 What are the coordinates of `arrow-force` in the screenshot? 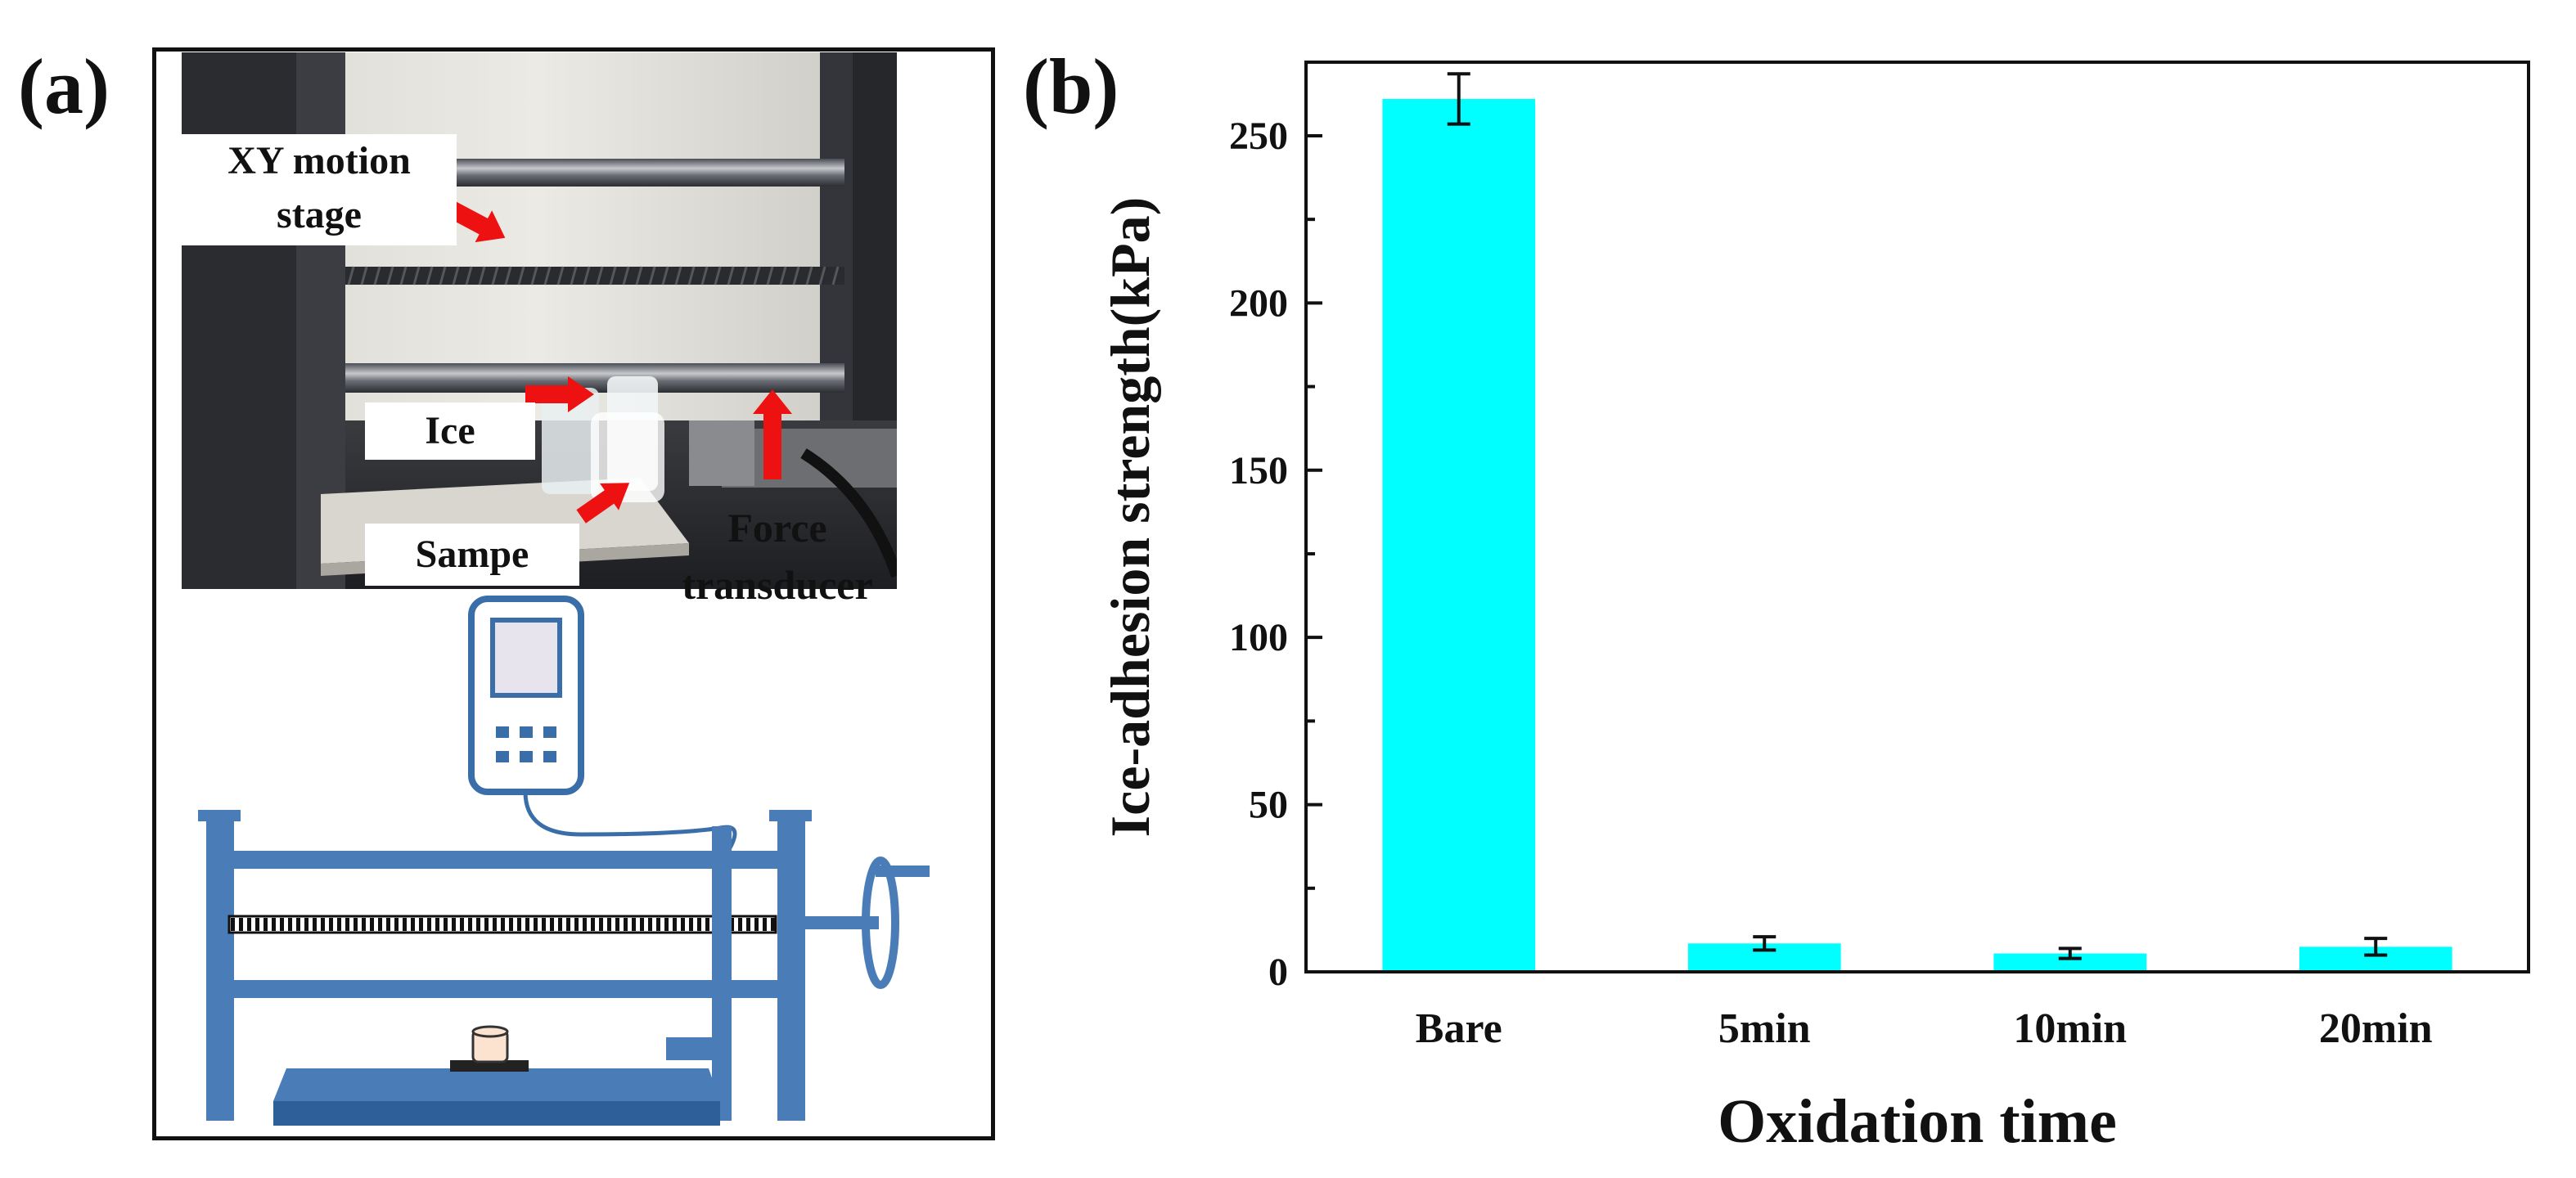 It's located at (772, 434).